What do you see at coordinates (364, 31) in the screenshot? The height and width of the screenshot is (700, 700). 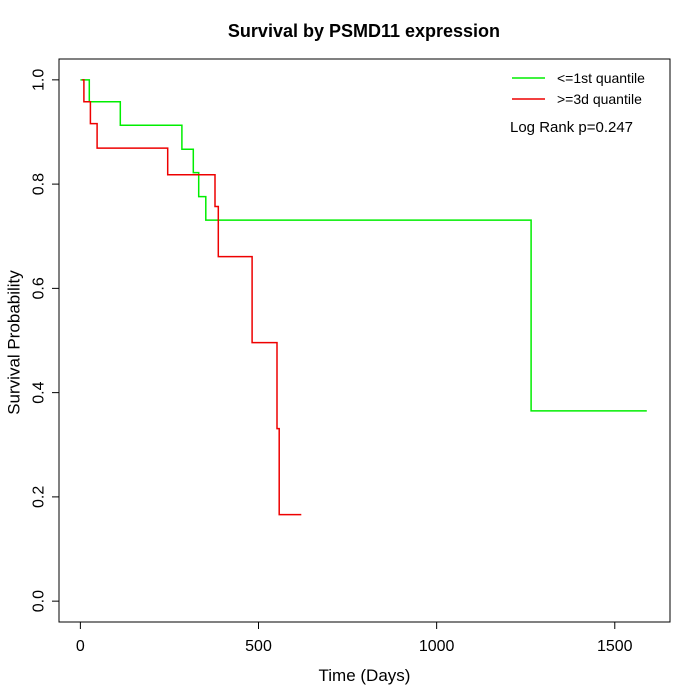 I see `chart-title: Survival by PSMD11 expression` at bounding box center [364, 31].